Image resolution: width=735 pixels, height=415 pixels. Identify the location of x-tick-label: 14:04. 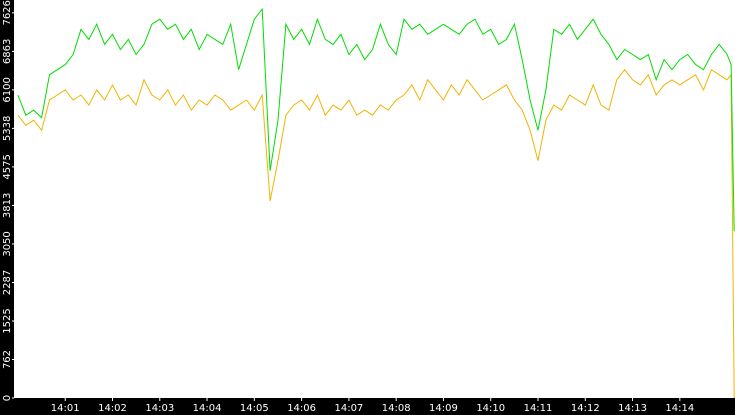
(207, 408).